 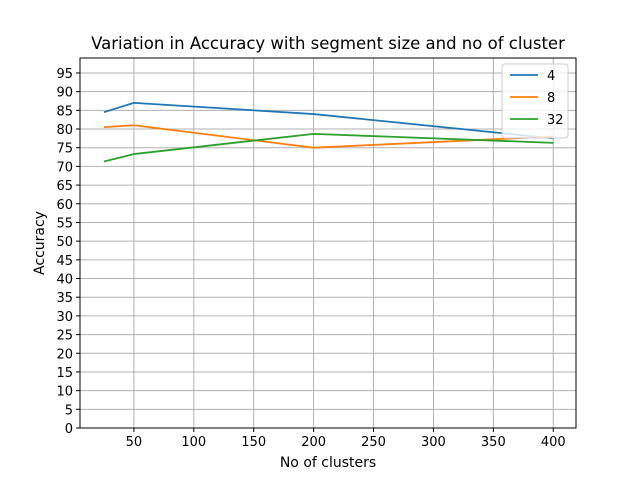 What do you see at coordinates (64, 280) in the screenshot?
I see `y-tick-label: 40` at bounding box center [64, 280].